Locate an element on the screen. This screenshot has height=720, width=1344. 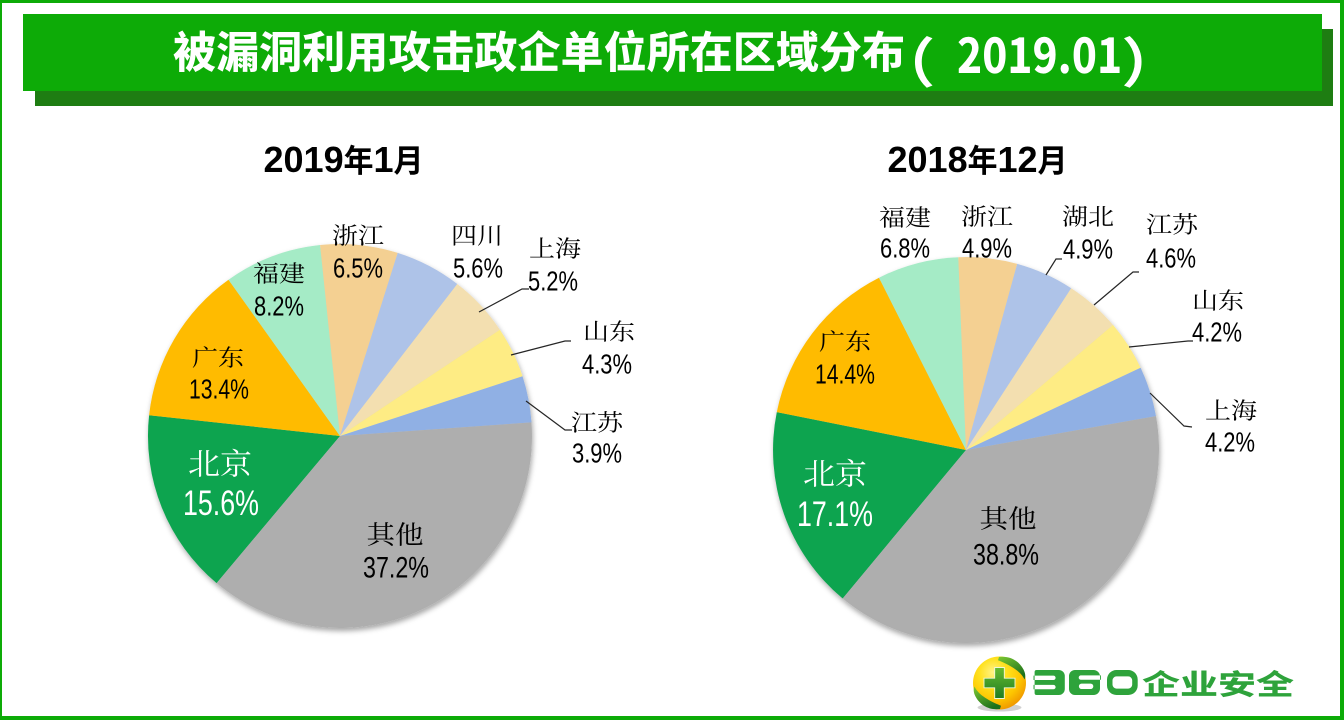
svg-text: 5.2% is located at coordinates (553, 281).